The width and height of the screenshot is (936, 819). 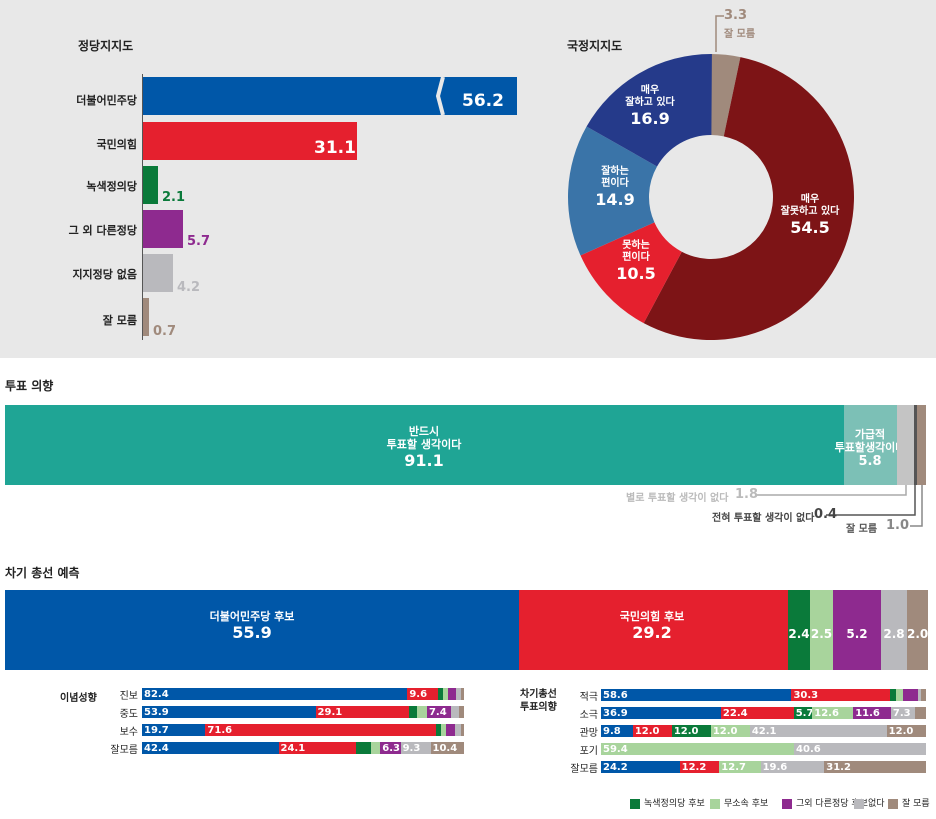 What do you see at coordinates (320, 730) in the screenshot?
I see `ideology-segment: 71.6` at bounding box center [320, 730].